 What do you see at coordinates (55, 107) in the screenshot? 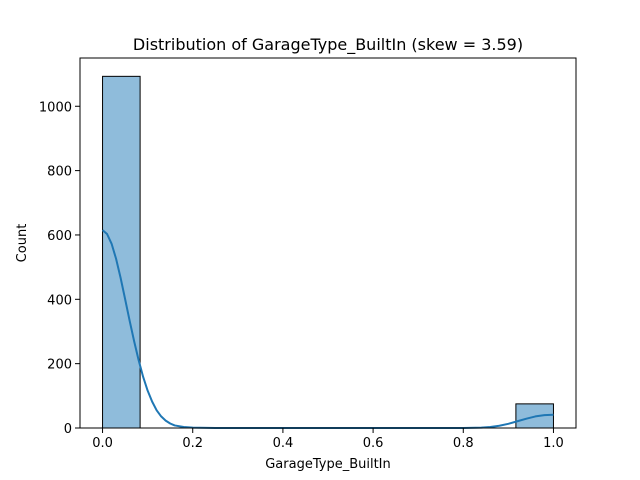
I see `y-tick-label: 1000` at bounding box center [55, 107].